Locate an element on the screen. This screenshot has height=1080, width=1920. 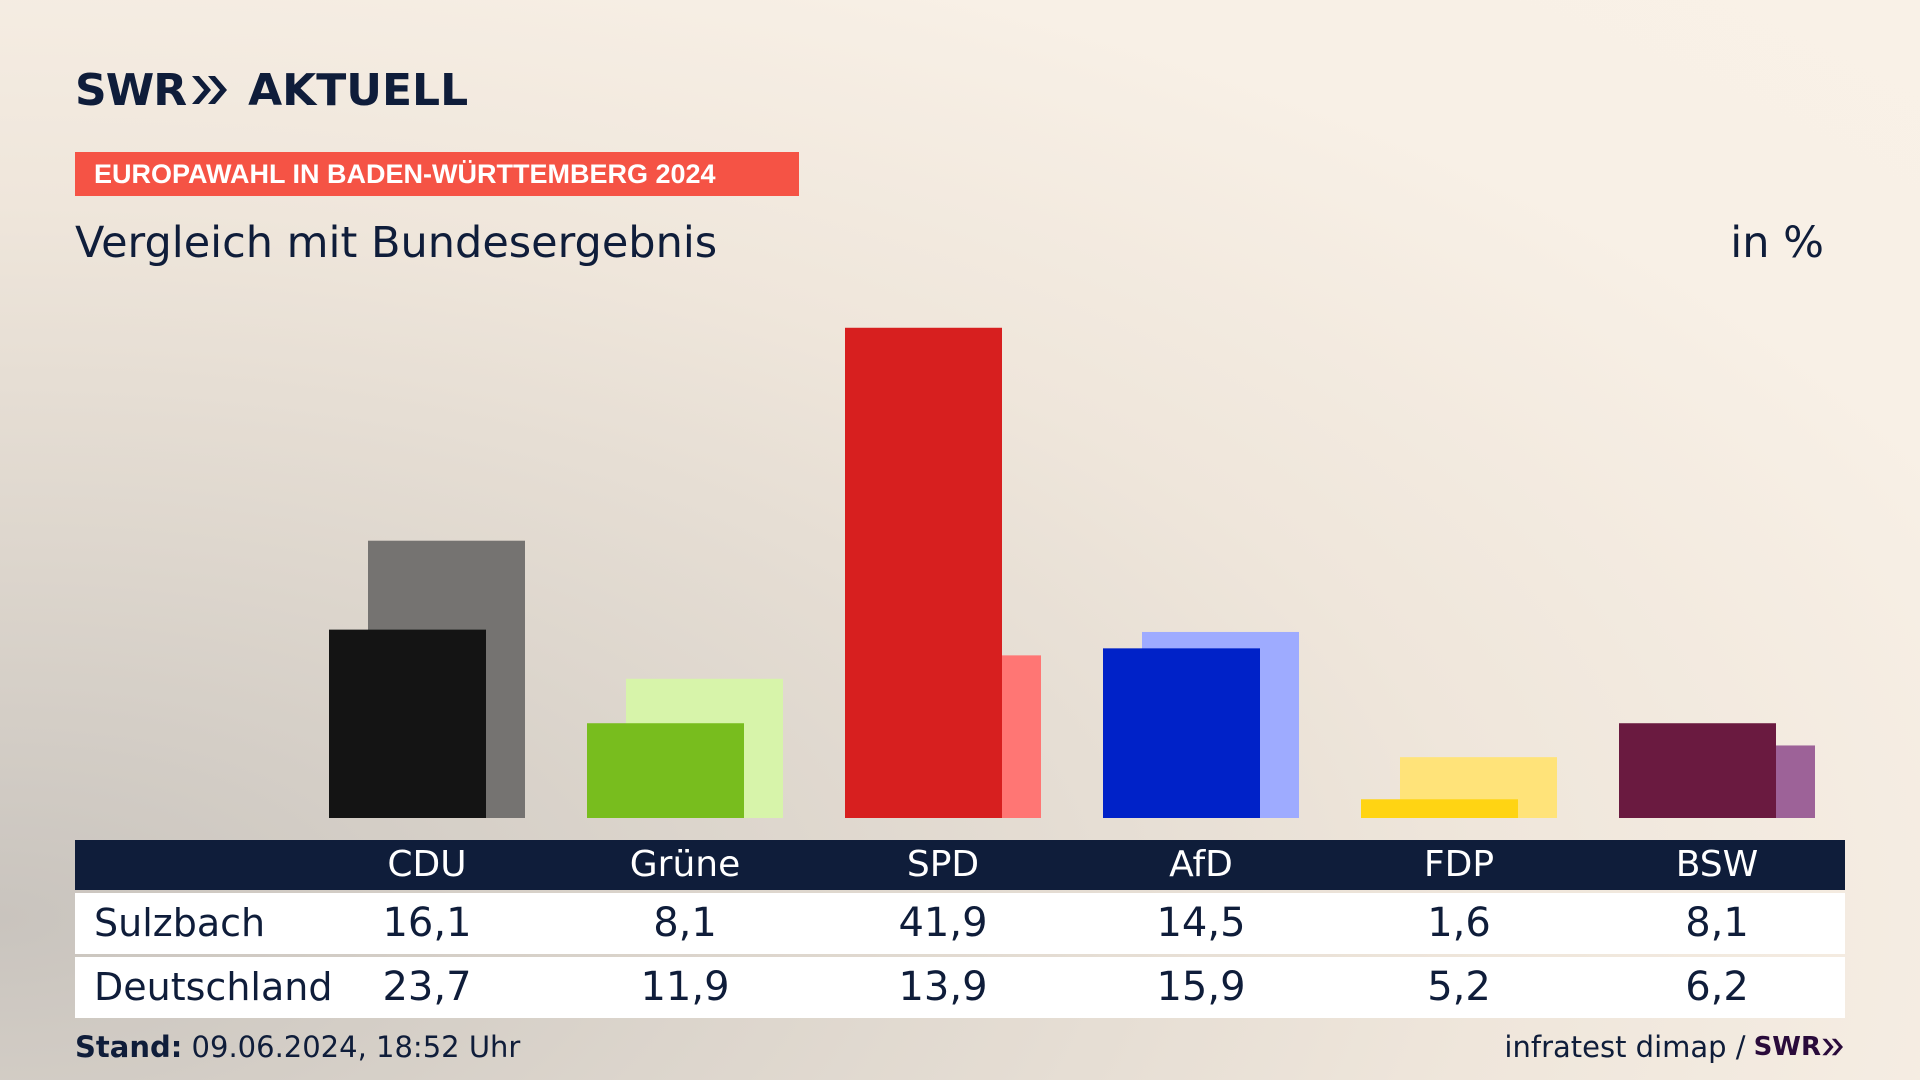
election-banner: EUROPAWAHL IN BADEN-WÜRTTEMBERG 2024 is located at coordinates (437, 174).